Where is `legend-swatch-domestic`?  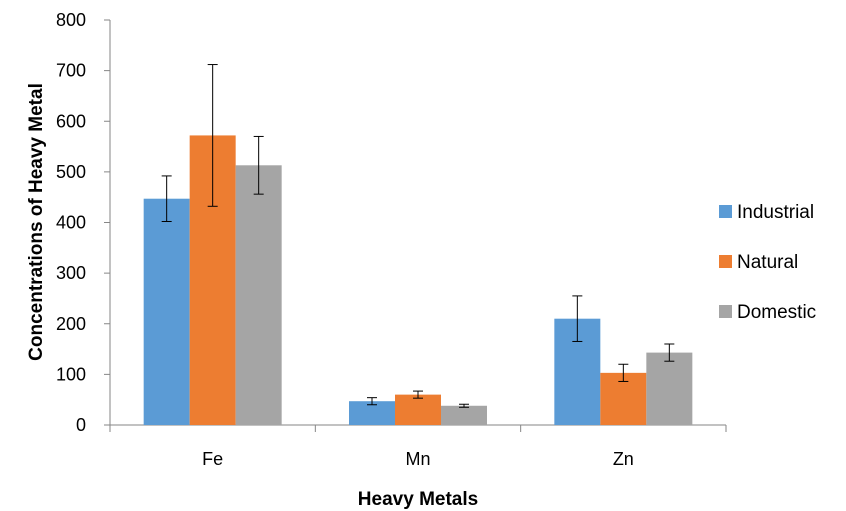 legend-swatch-domestic is located at coordinates (725, 311).